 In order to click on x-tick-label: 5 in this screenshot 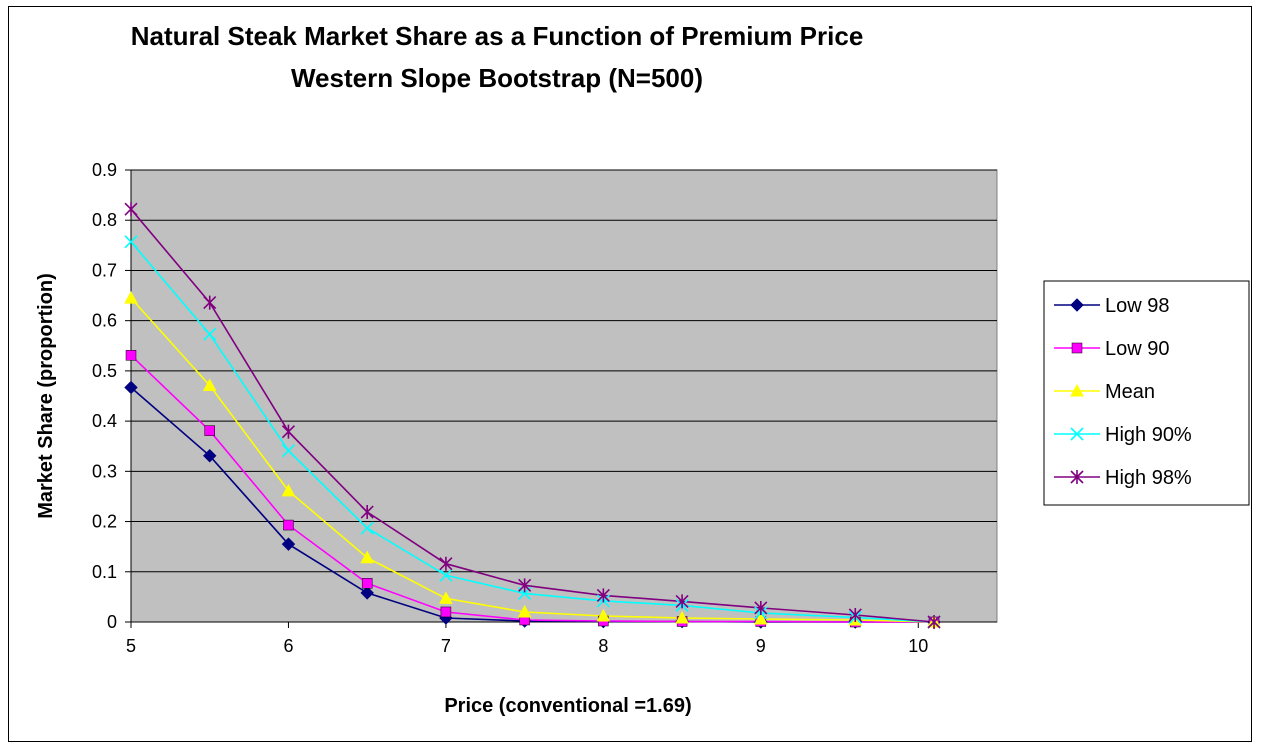, I will do `click(131, 646)`.